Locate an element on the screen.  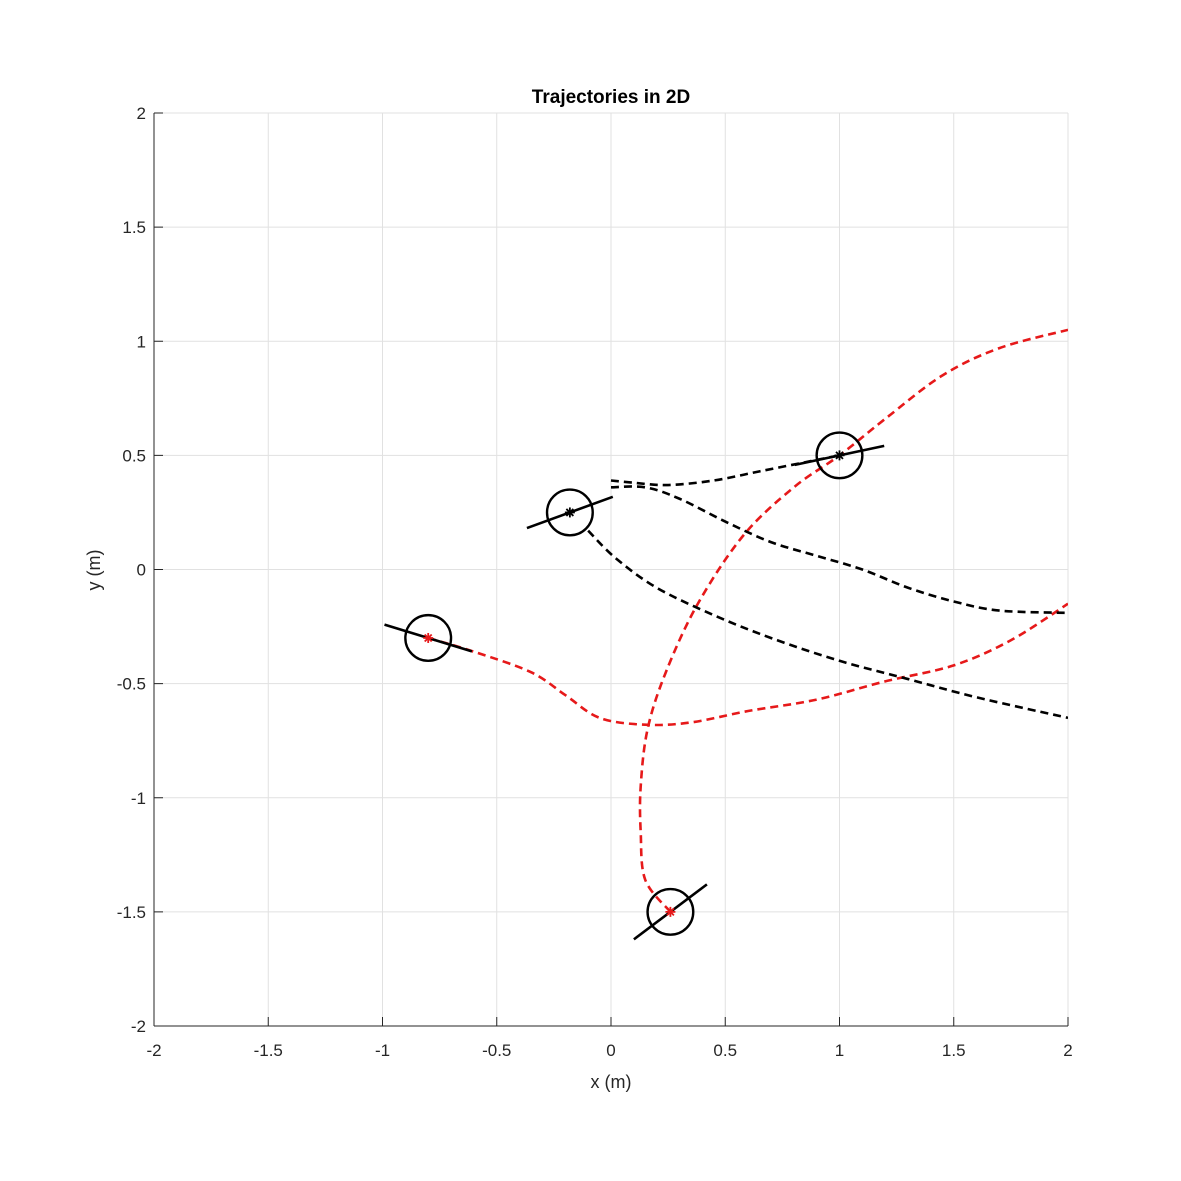
y-tick-label-2: -1 is located at coordinates (138, 798).